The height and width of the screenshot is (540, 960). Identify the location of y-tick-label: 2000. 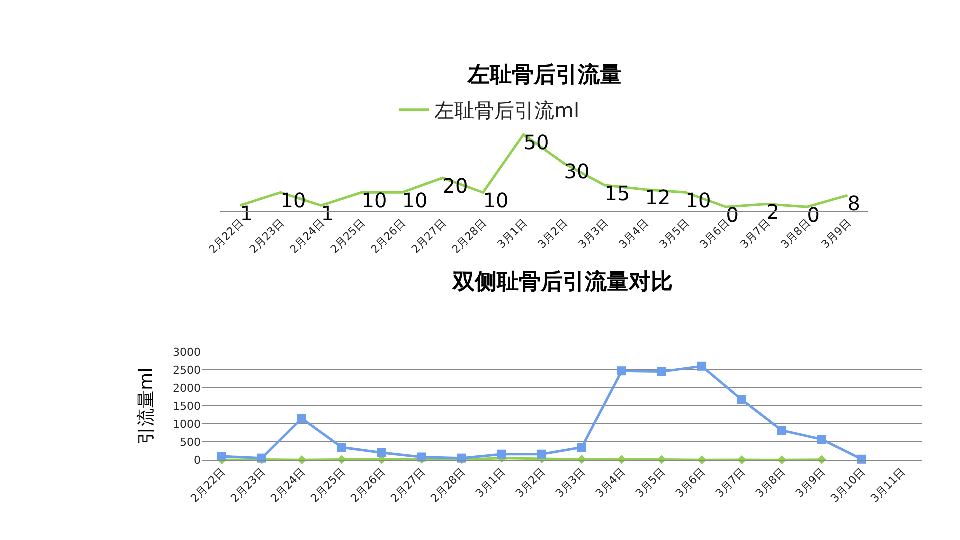
(187, 388).